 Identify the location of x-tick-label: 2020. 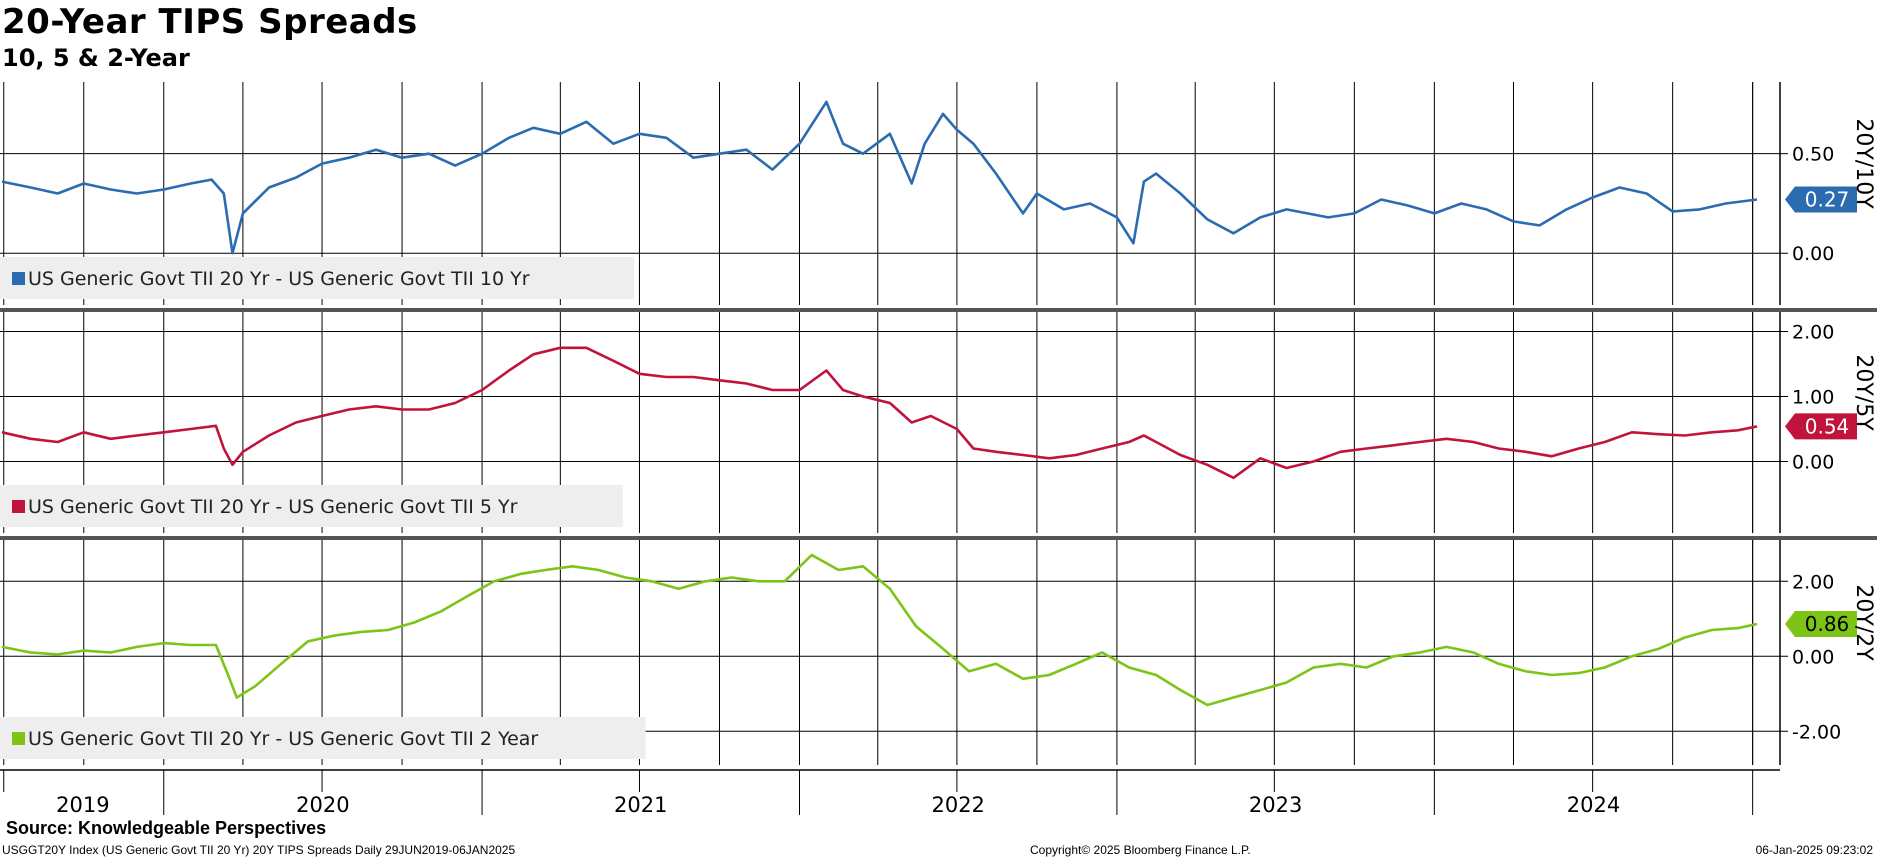
(322, 805).